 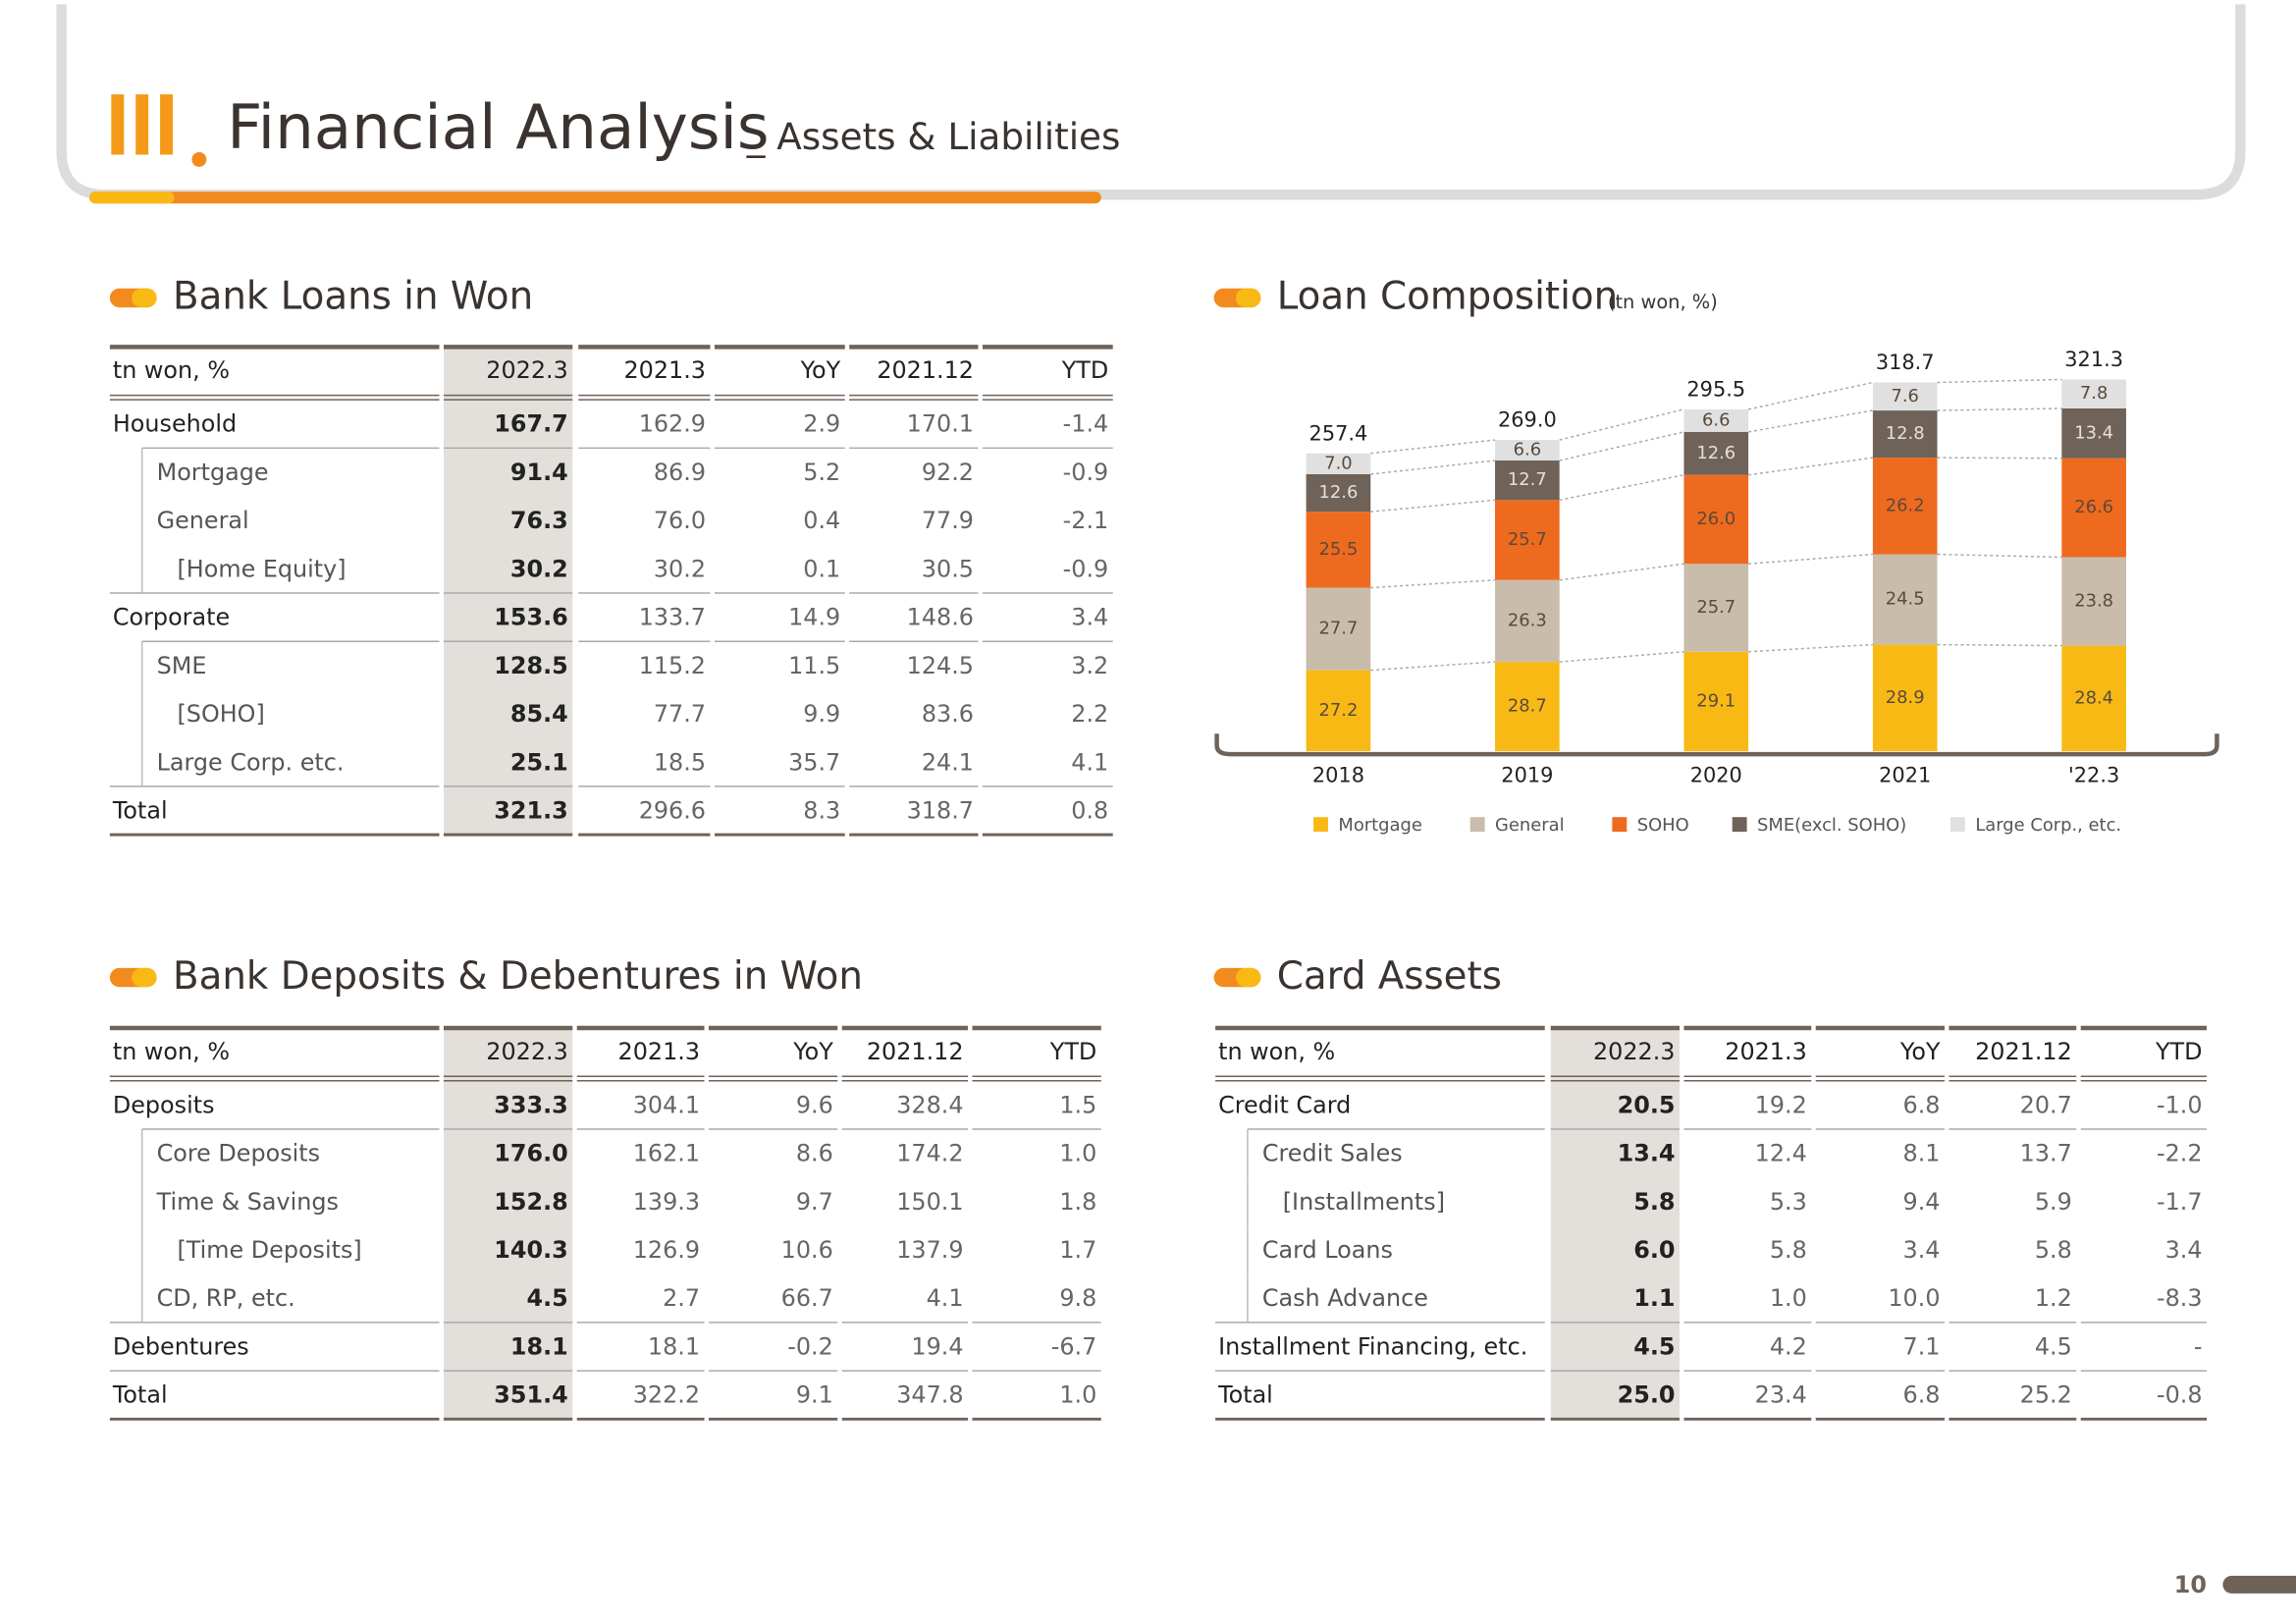 What do you see at coordinates (508, 1223) in the screenshot?
I see `highlight-column` at bounding box center [508, 1223].